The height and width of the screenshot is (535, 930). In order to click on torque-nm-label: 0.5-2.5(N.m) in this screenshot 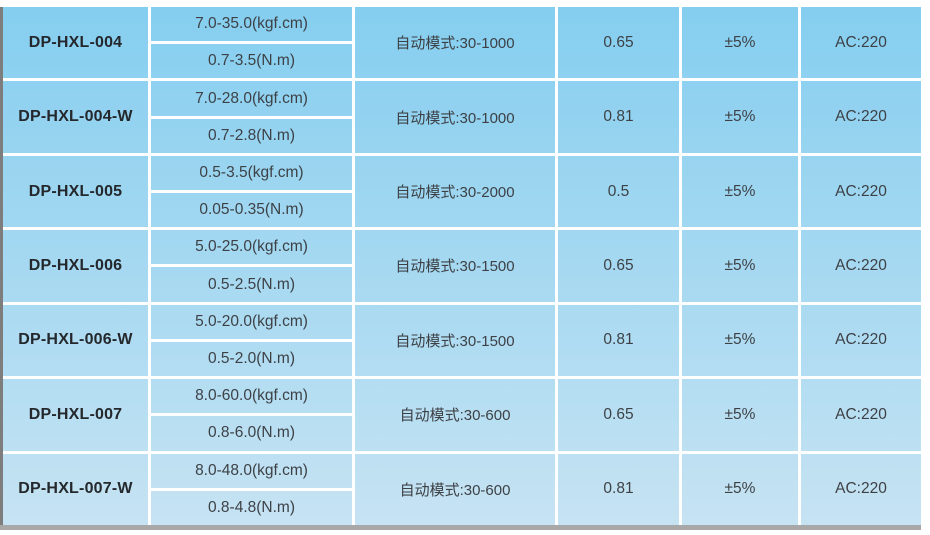, I will do `click(251, 284)`.